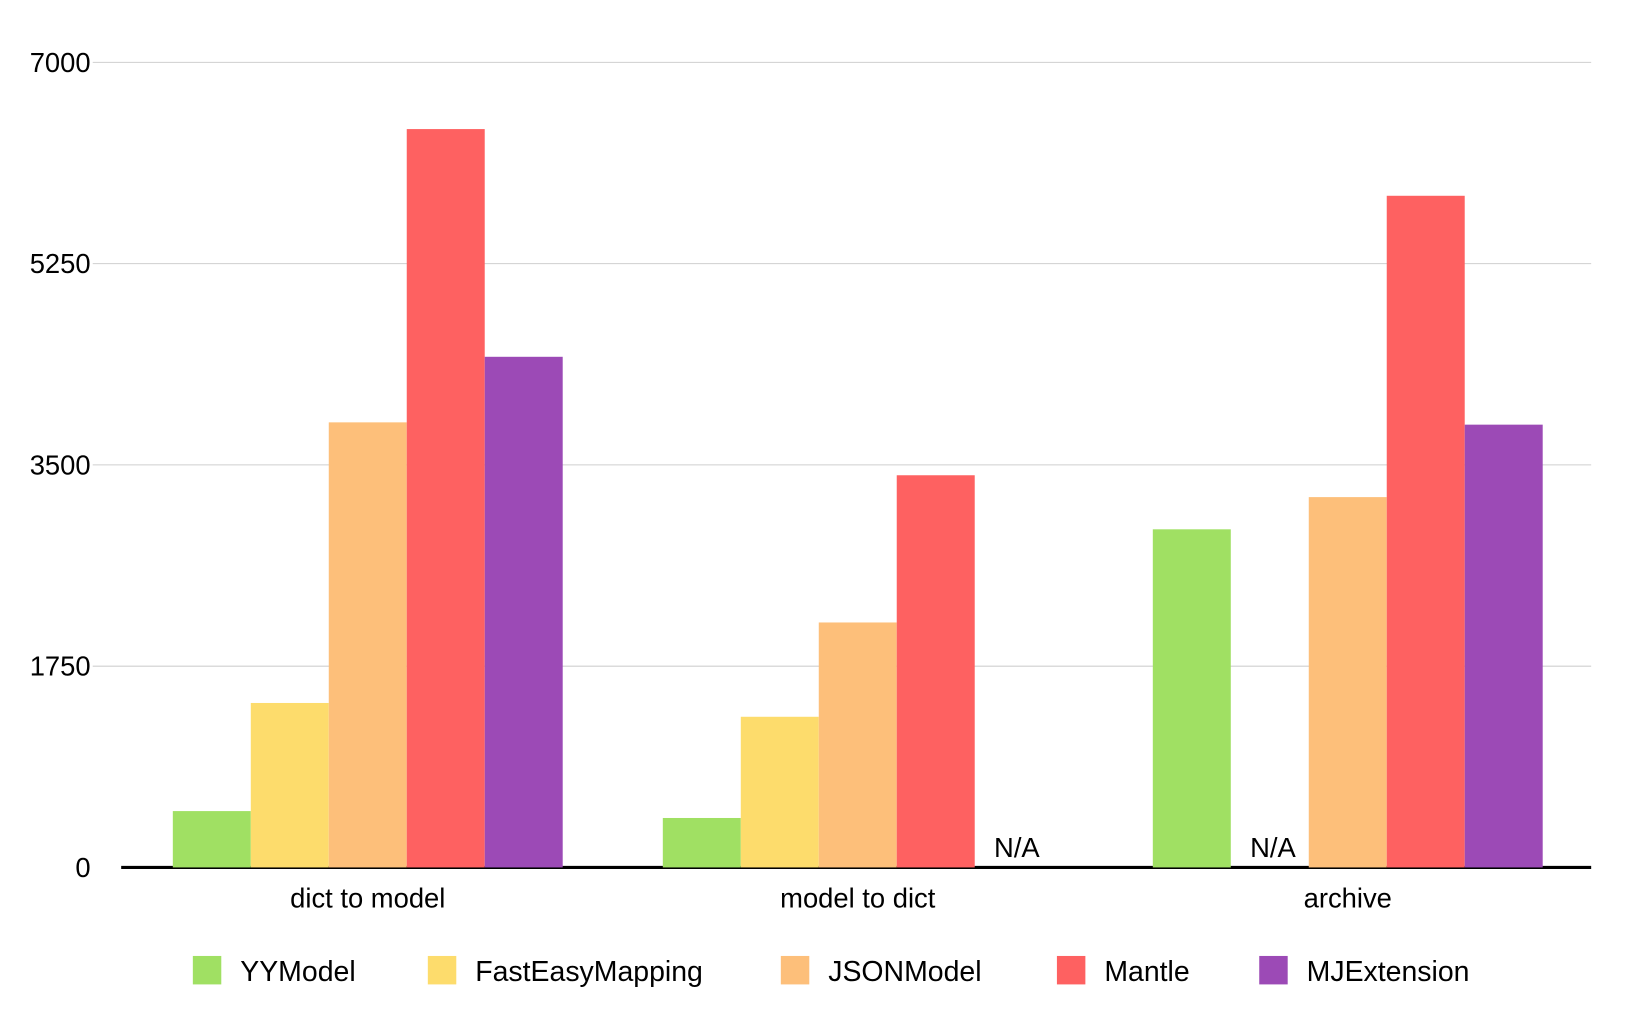 This screenshot has height=1012, width=1627. Describe the element at coordinates (904, 972) in the screenshot. I see `legend-label: JSONModel` at that location.